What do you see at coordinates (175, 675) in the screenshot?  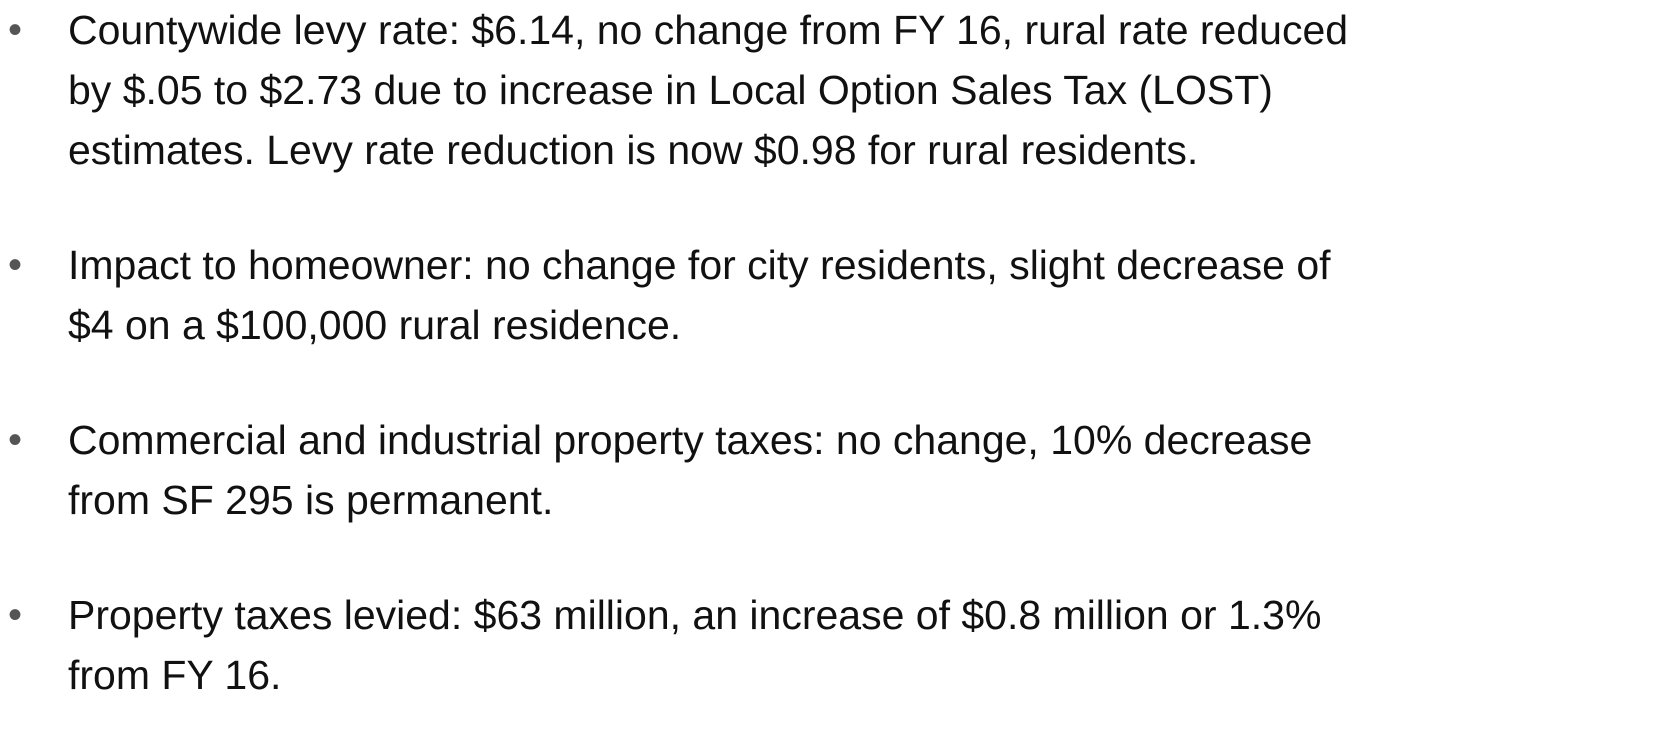 I see `bullet-text: from FY 16.` at bounding box center [175, 675].